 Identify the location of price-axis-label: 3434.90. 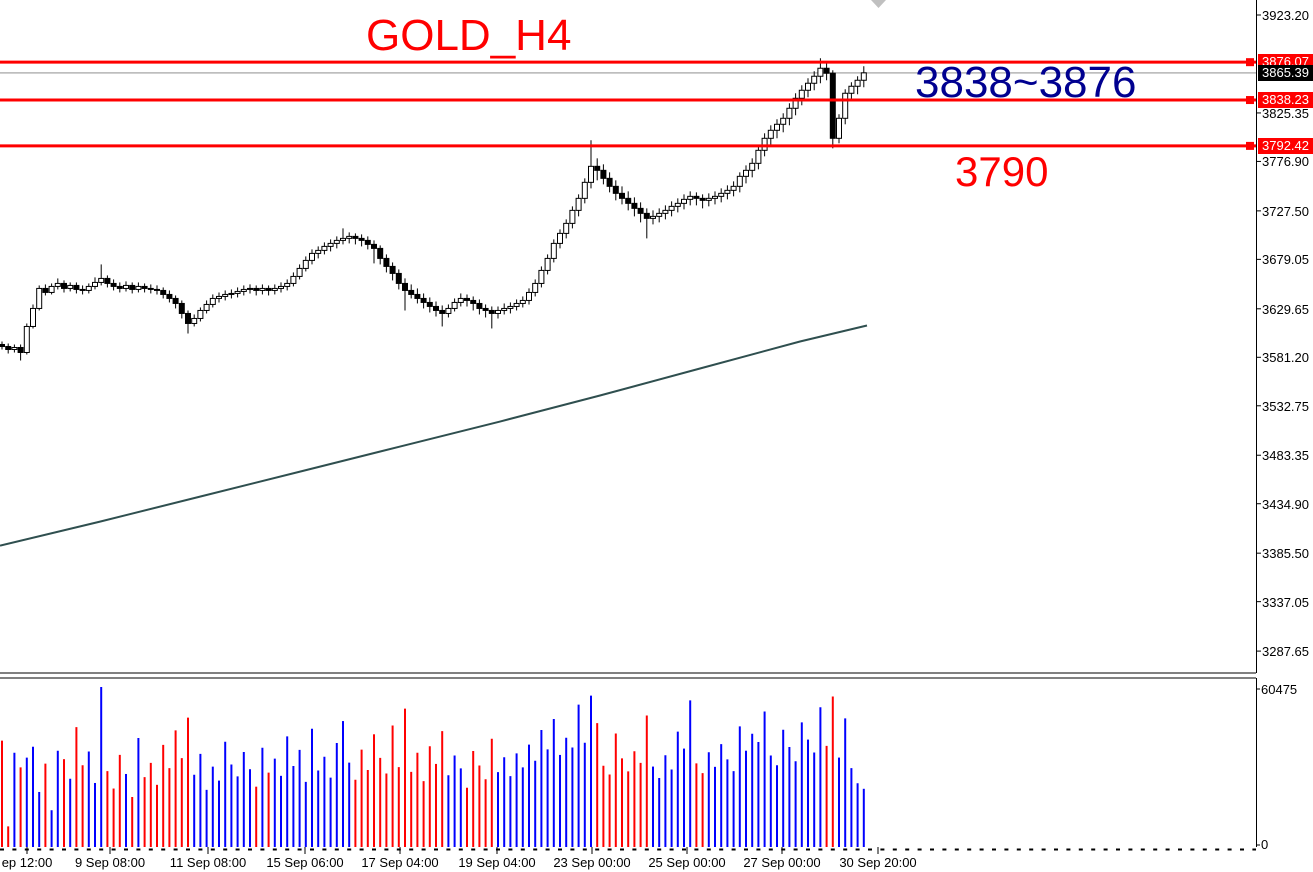
(1285, 504).